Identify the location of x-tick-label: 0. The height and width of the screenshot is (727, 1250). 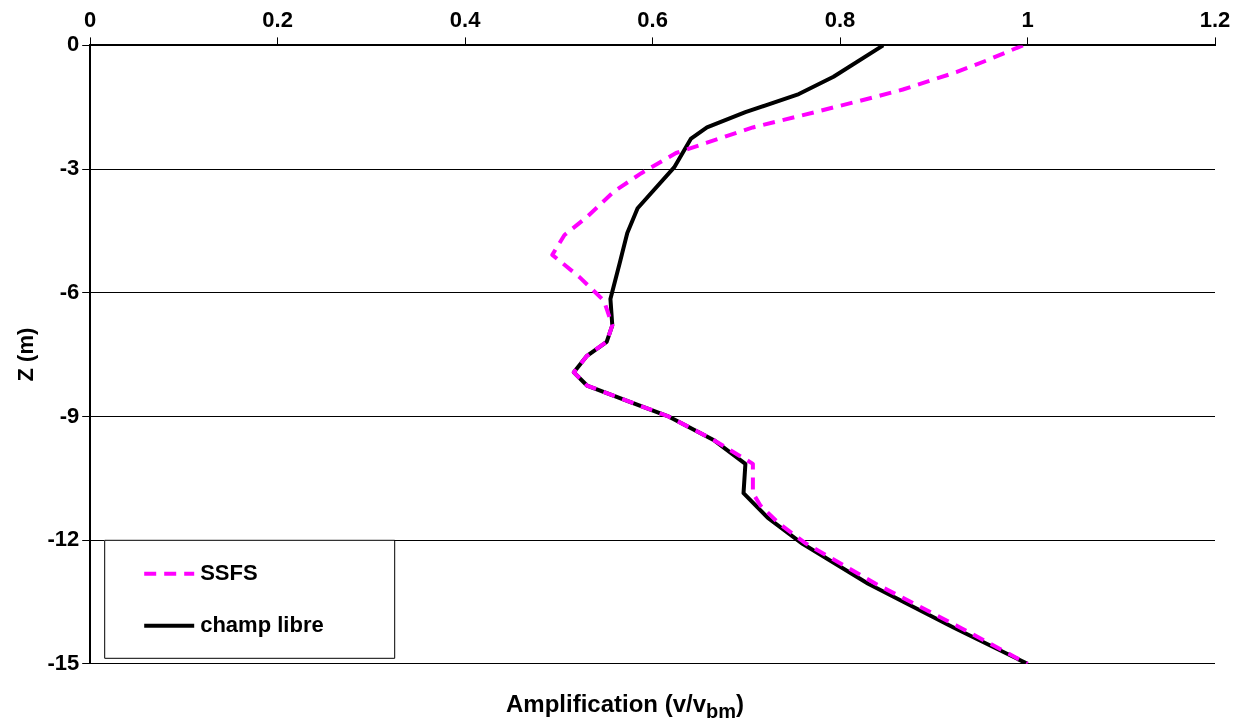
(90, 20).